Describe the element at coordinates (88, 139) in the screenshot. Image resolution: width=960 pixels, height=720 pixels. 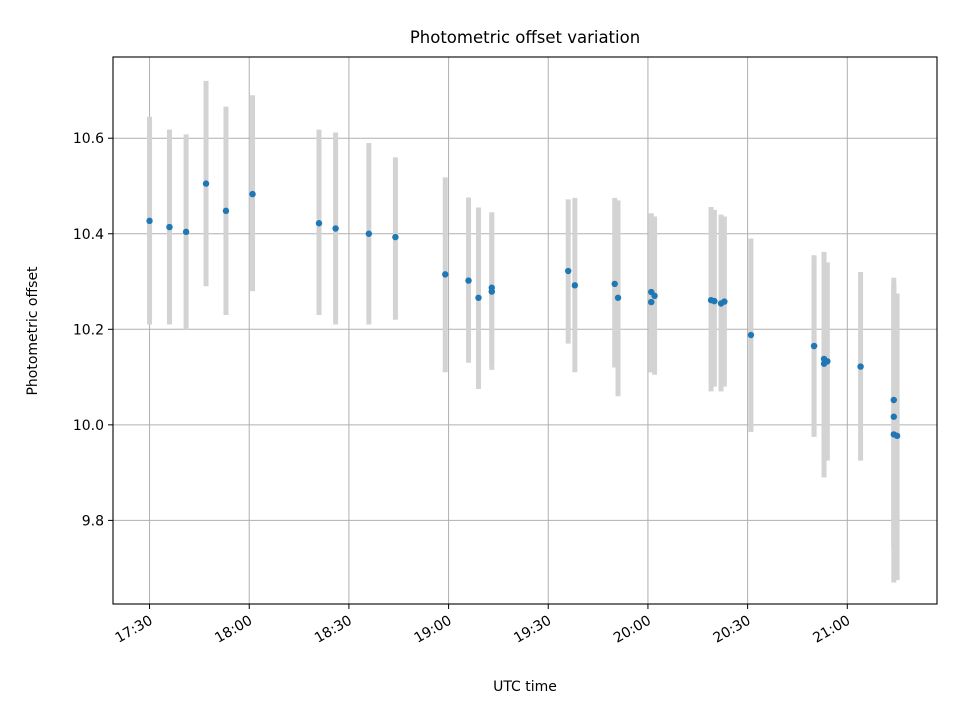
I see `y-tick-label: 10.6` at that location.